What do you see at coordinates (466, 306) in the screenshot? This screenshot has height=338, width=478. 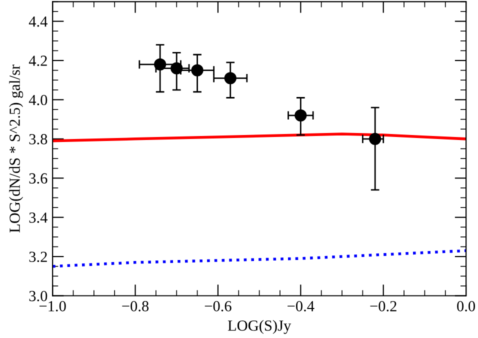 I see `x-tick-label: 0.0` at bounding box center [466, 306].